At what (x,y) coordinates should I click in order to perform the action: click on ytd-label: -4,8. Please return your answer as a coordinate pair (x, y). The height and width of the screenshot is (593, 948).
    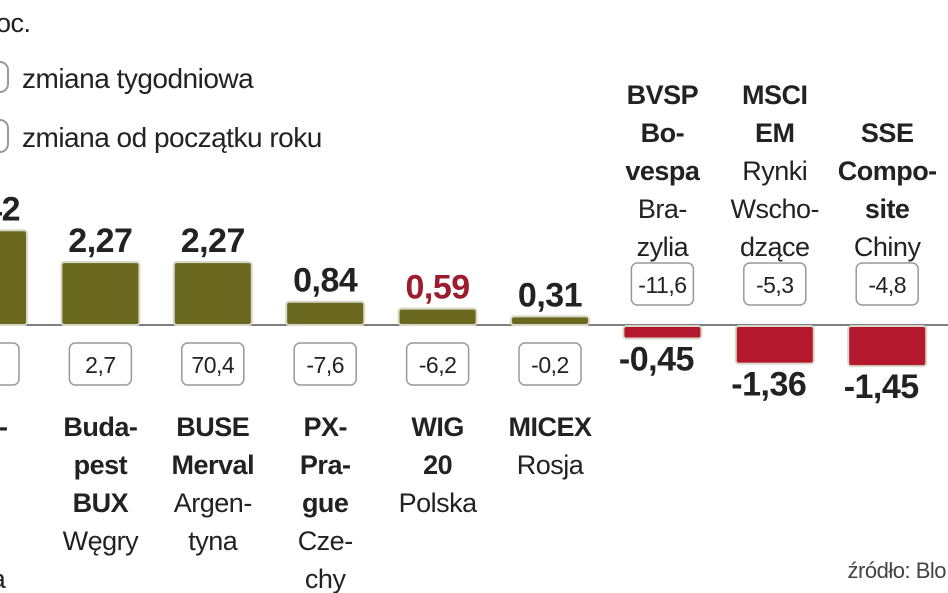
    Looking at the image, I should click on (887, 285).